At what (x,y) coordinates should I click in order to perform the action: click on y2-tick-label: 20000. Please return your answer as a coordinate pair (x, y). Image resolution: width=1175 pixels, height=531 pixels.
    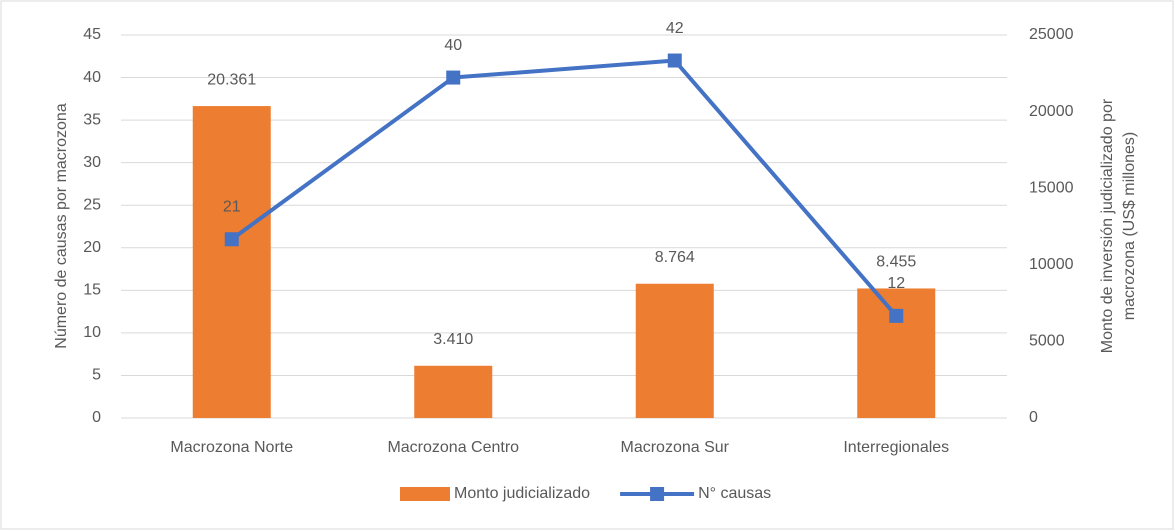
    Looking at the image, I should click on (1051, 111).